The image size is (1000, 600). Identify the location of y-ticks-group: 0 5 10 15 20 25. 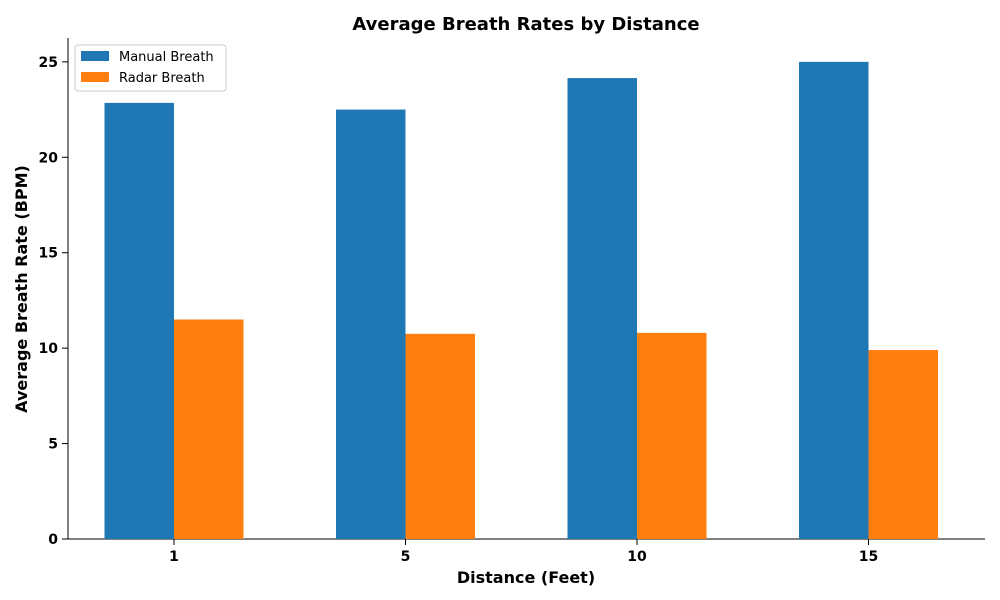
(53, 301).